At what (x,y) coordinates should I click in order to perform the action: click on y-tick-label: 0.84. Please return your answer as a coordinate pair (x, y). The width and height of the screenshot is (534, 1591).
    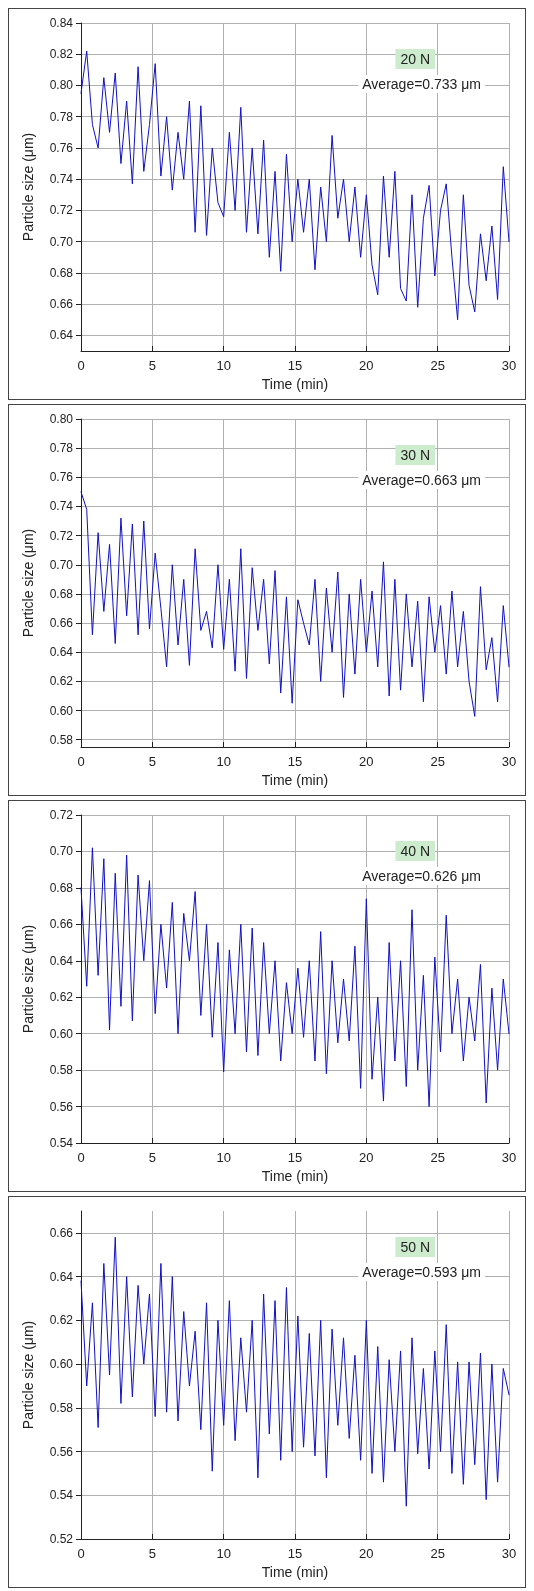
    Looking at the image, I should click on (61, 23).